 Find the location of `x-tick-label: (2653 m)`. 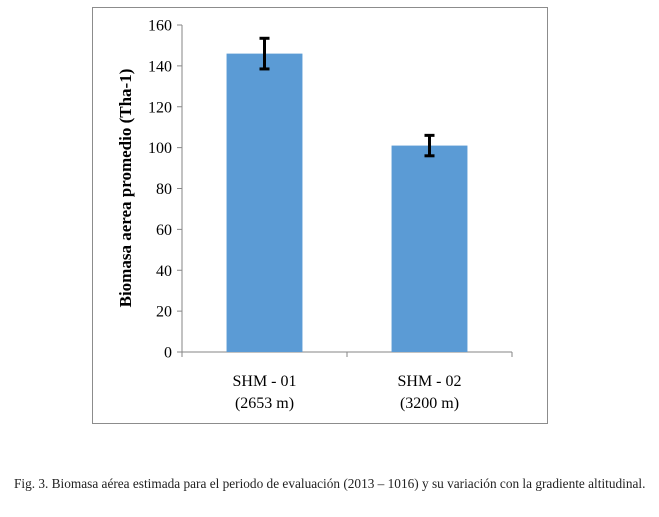

x-tick-label: (2653 m) is located at coordinates (264, 403).